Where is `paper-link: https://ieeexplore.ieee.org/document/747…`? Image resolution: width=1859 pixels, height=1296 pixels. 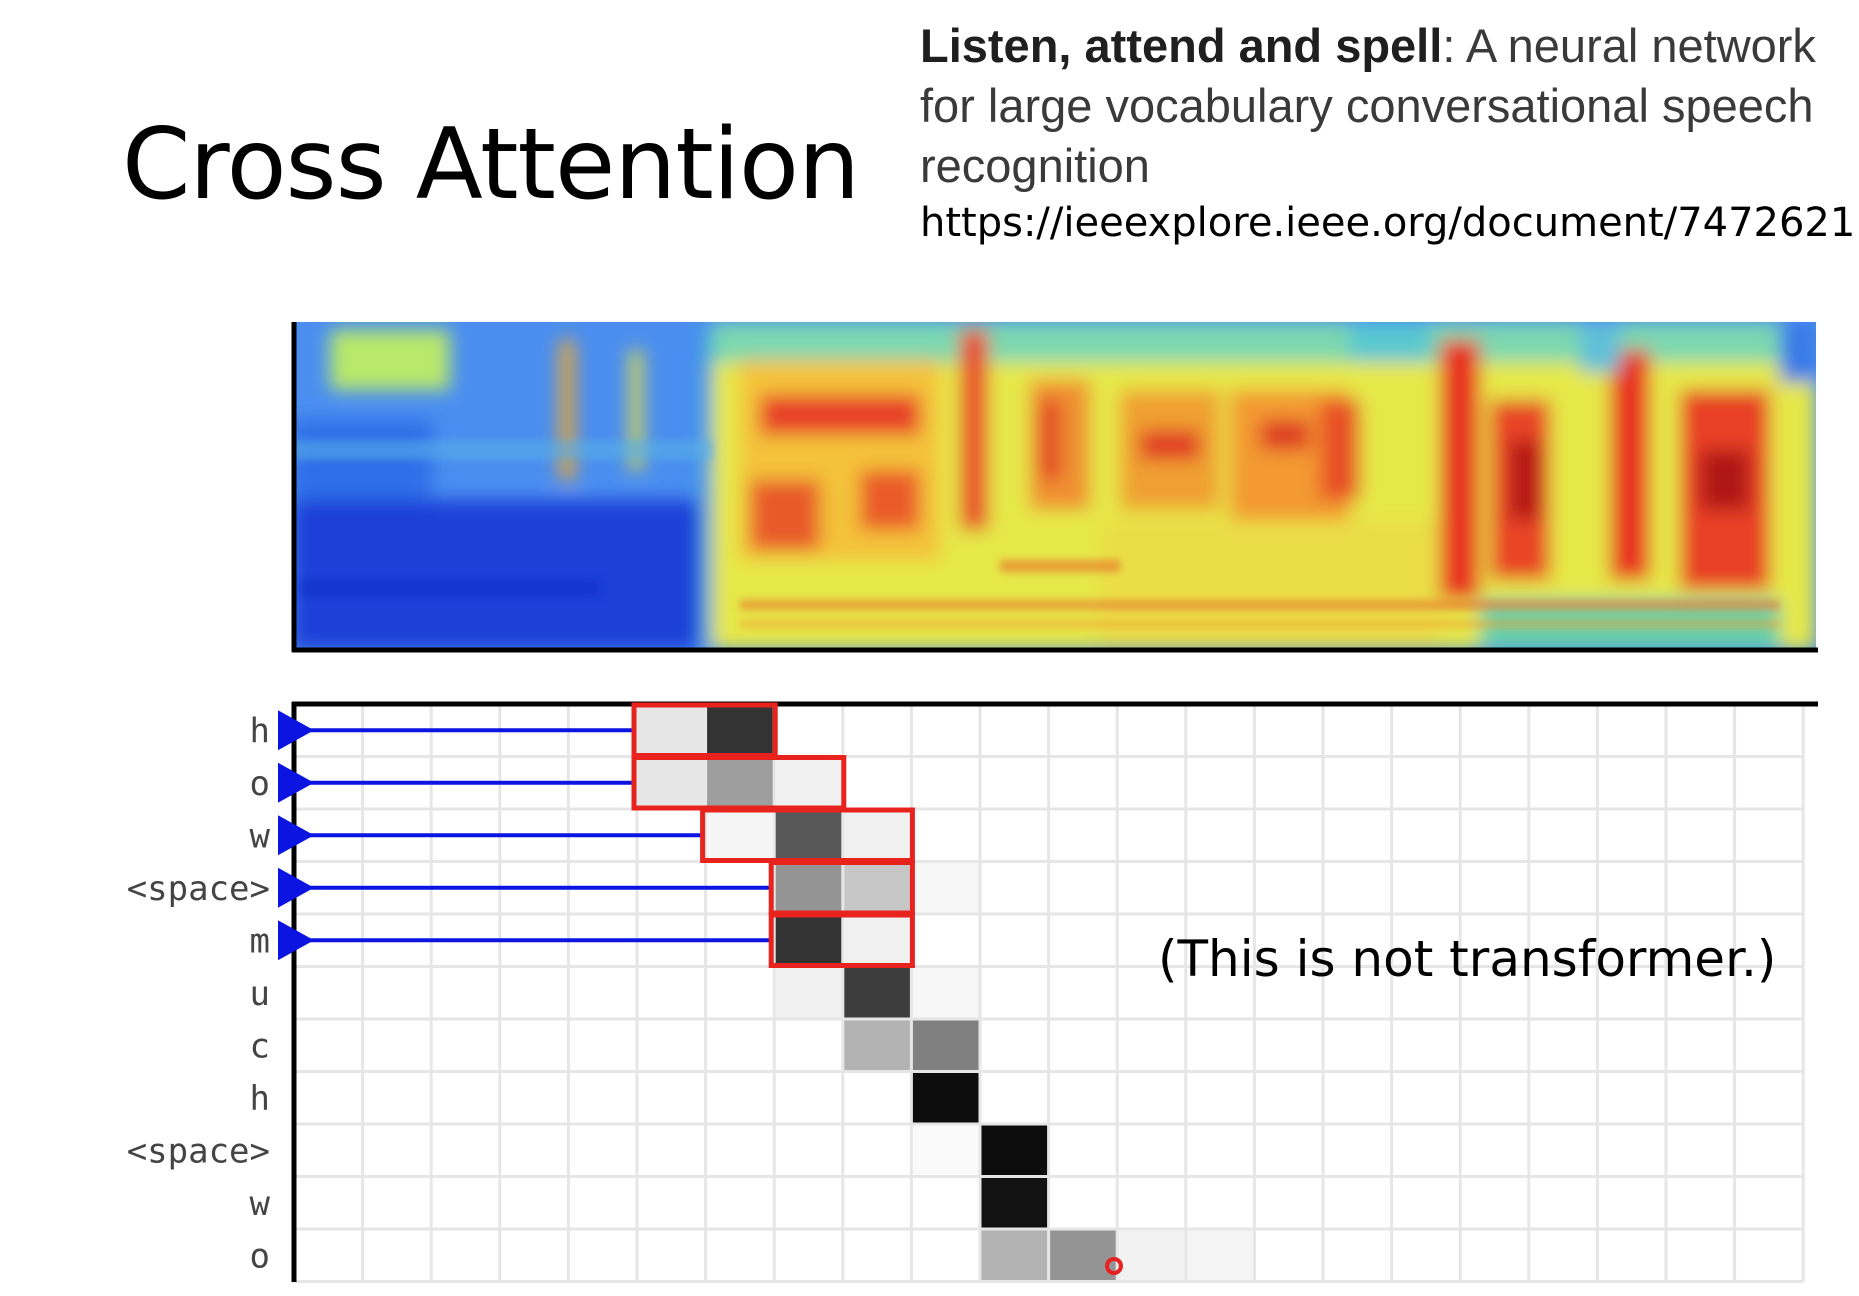
paper-link: https://ieeexplore.ieee.org/document/747… is located at coordinates (1388, 223).